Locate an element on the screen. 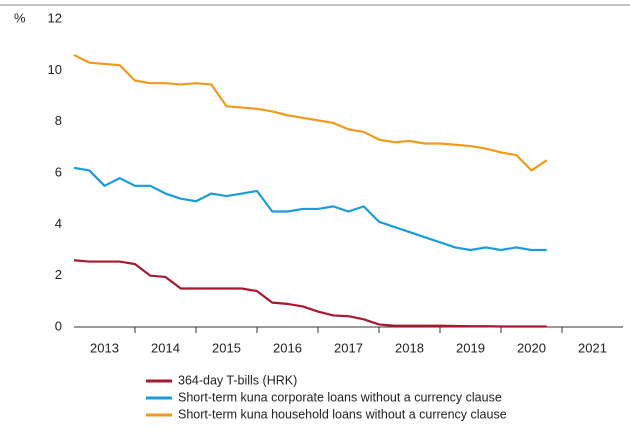 The width and height of the screenshot is (630, 441). x-tick-label: 2021 is located at coordinates (592, 347).